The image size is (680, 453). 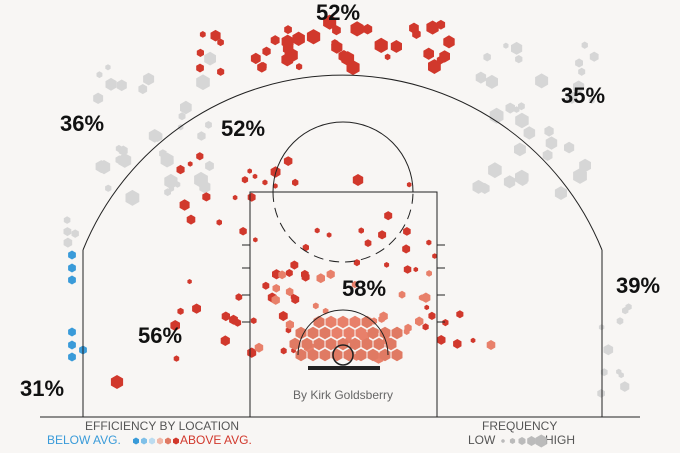 I want to click on zone-label: 31%, so click(x=42, y=388).